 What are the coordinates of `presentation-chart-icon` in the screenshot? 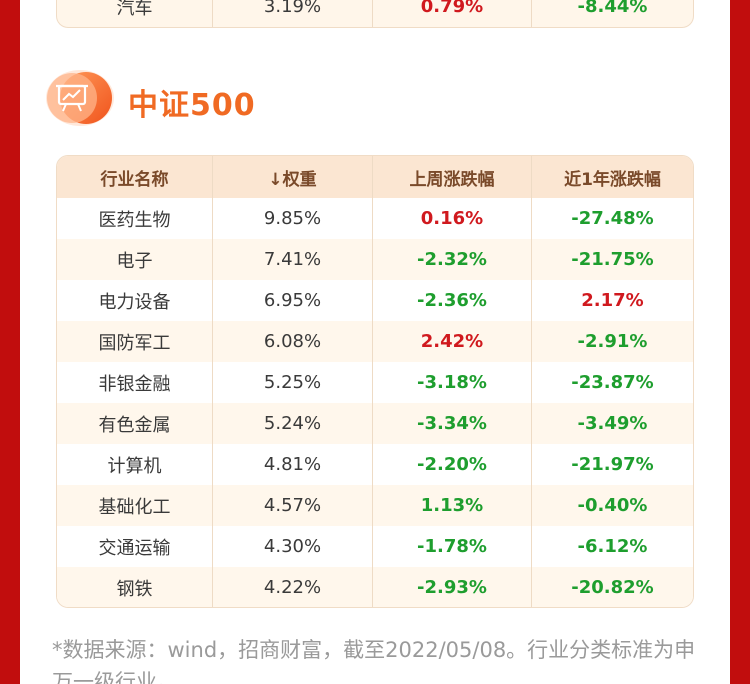 It's located at (78, 98).